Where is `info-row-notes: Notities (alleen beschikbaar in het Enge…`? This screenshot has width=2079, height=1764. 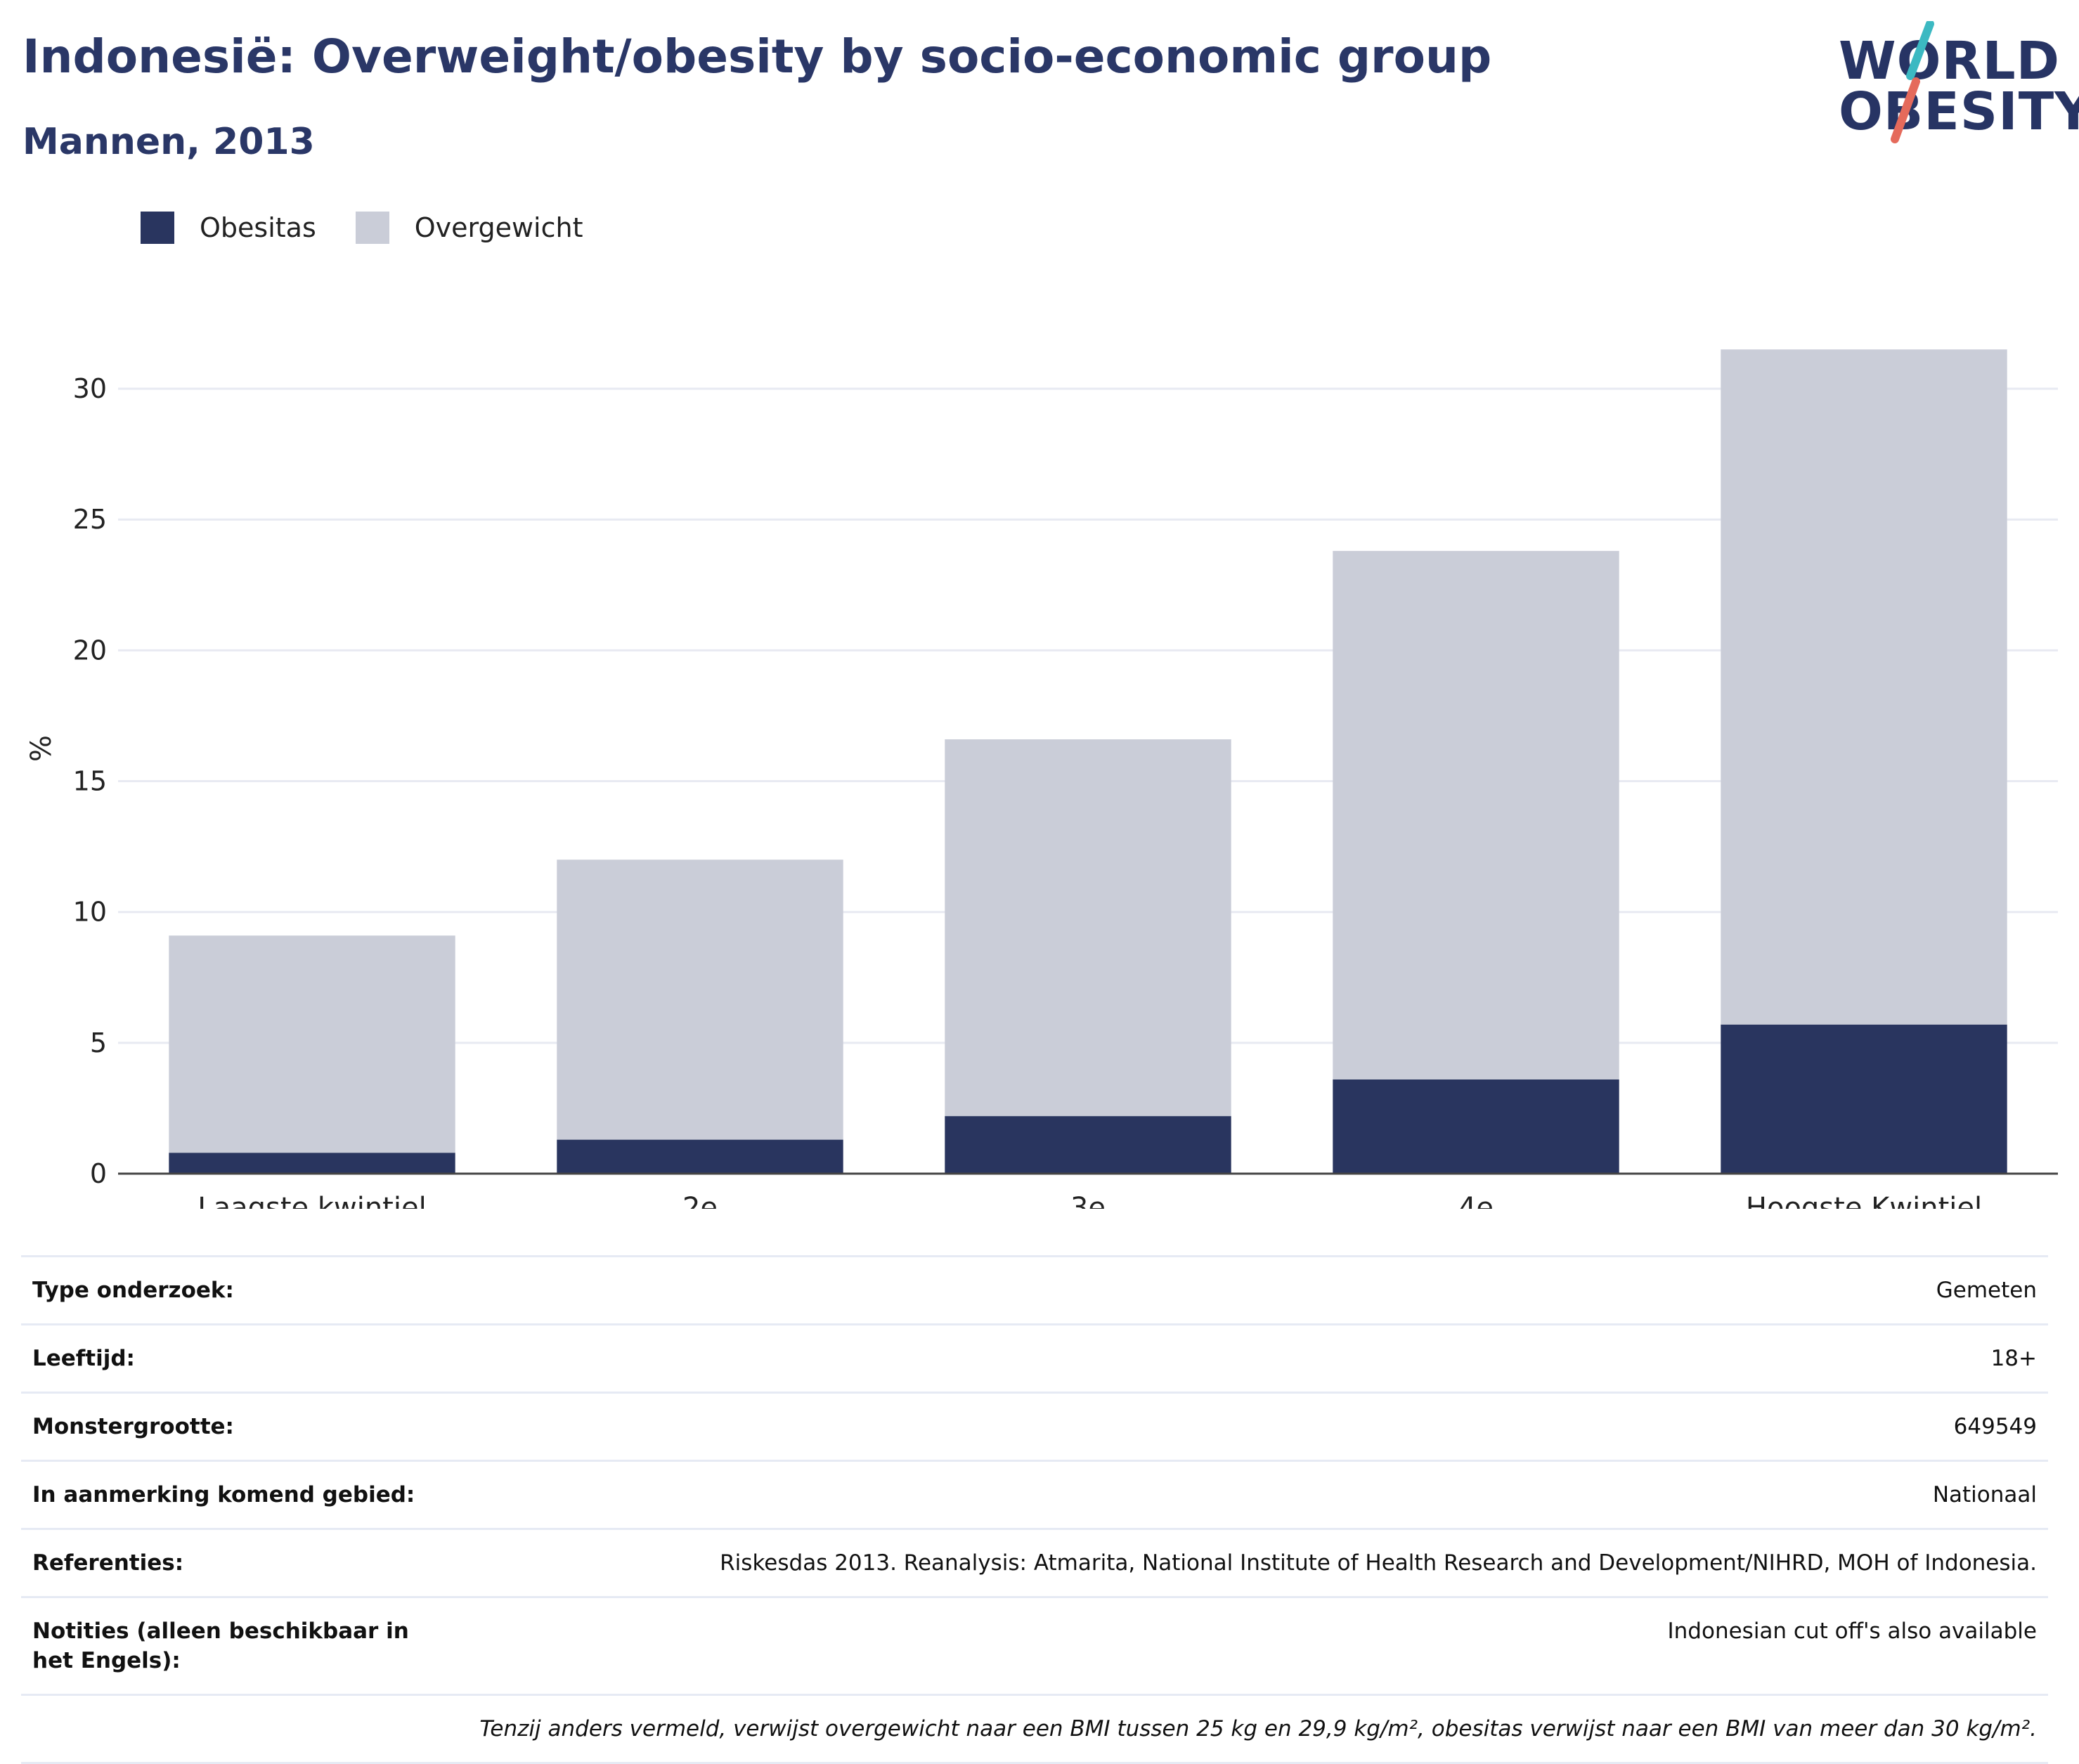 info-row-notes: Notities (alleen beschikbaar in het Enge… is located at coordinates (1034, 1645).